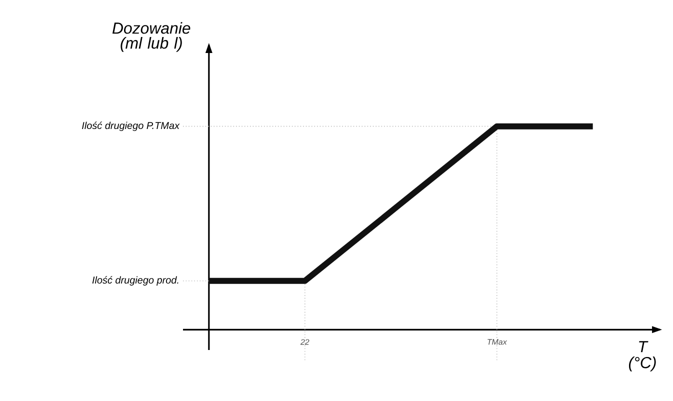 The height and width of the screenshot is (401, 673). I want to click on x-axis-title: T (°C), so click(642, 356).